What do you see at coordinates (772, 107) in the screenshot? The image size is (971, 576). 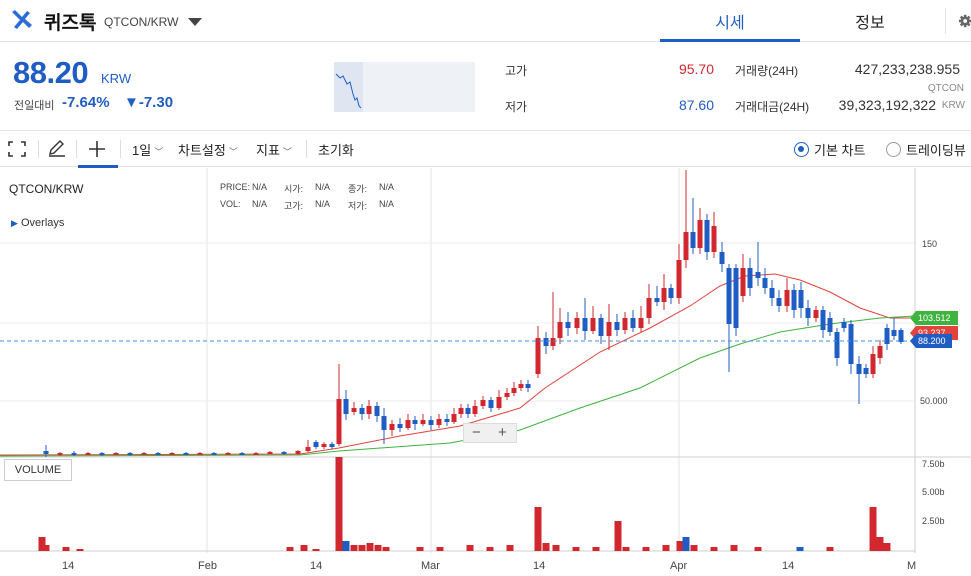 I see `amount-label: 거래대금(24H)` at bounding box center [772, 107].